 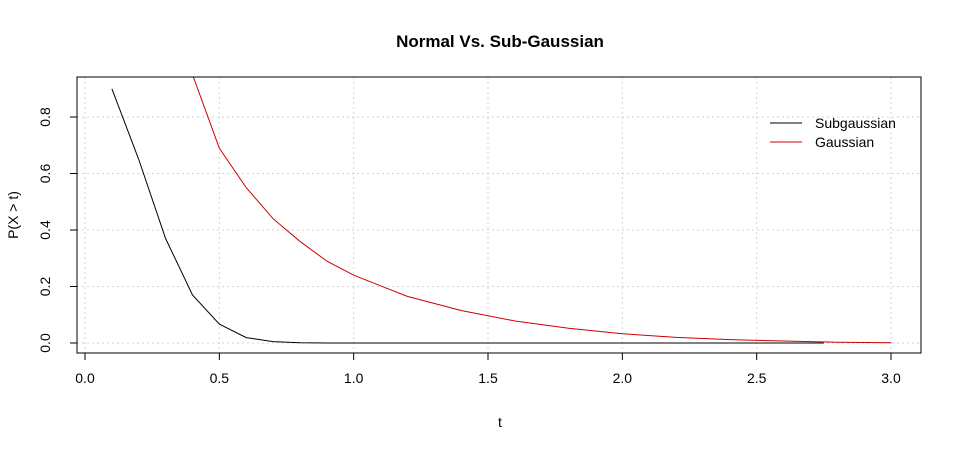 What do you see at coordinates (488, 369) in the screenshot?
I see `x-axis: 0.0 0.5 1.0 1.5 2.0 2.5 3.0` at bounding box center [488, 369].